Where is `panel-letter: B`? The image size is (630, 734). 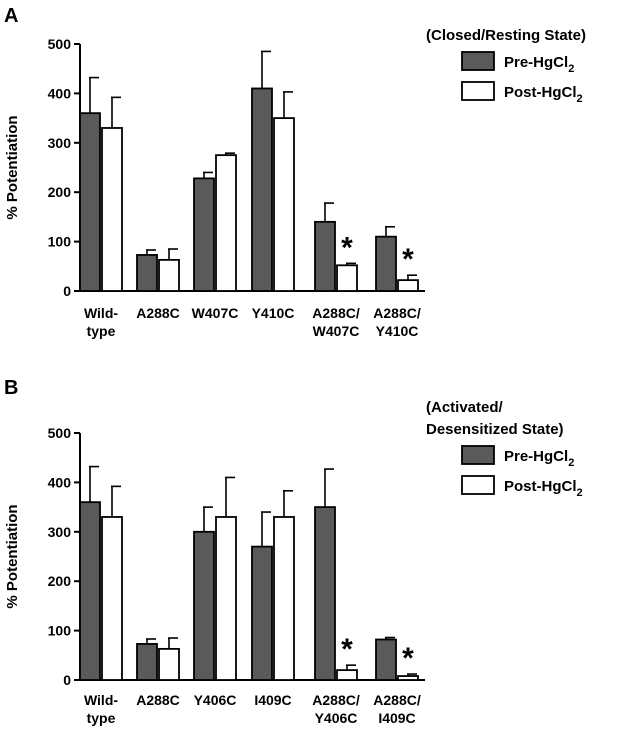
panel-letter: B is located at coordinates (11, 388).